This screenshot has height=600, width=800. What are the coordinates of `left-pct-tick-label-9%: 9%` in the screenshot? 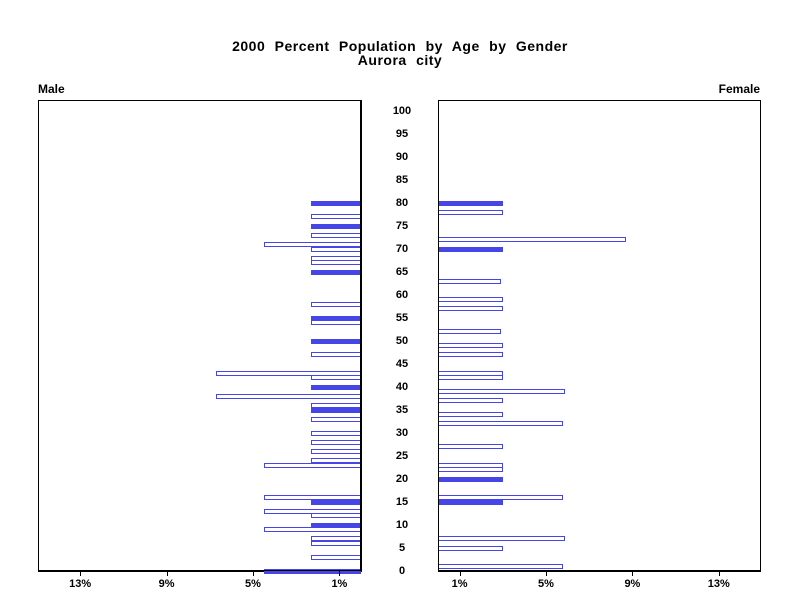 It's located at (166, 584).